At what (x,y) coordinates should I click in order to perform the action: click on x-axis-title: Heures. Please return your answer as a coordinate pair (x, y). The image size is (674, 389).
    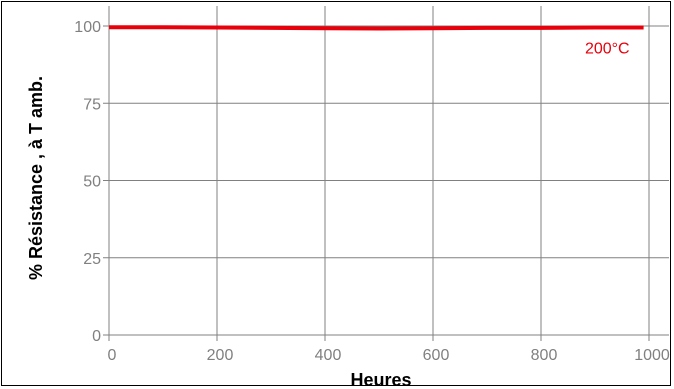
    Looking at the image, I should click on (380, 379).